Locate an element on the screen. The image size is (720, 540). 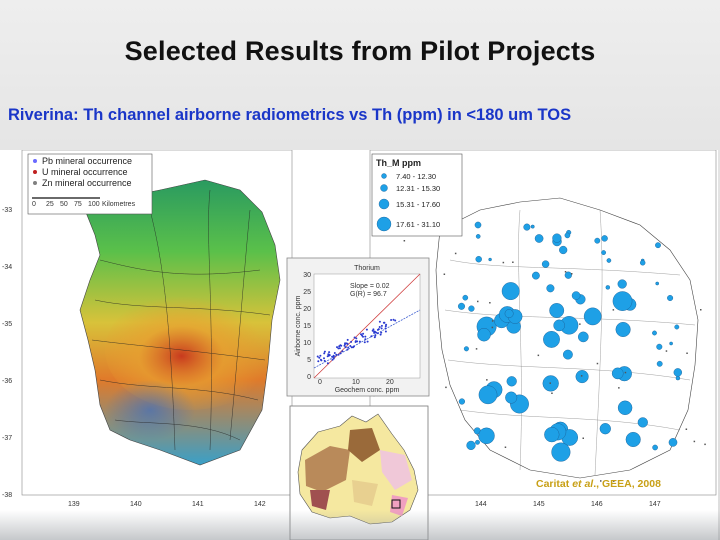
scale-tick-label: 75 is located at coordinates (78, 204).